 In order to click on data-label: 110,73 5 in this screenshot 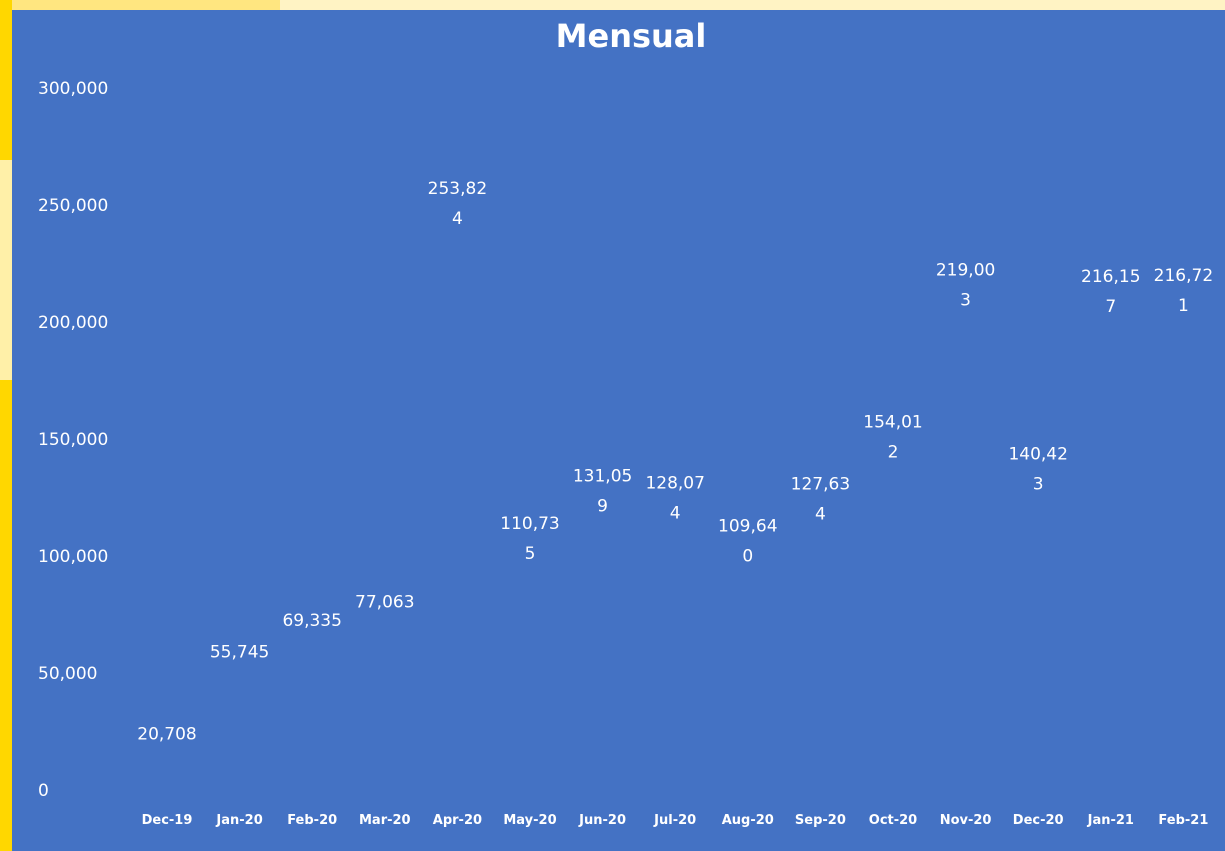, I will do `click(529, 539)`.